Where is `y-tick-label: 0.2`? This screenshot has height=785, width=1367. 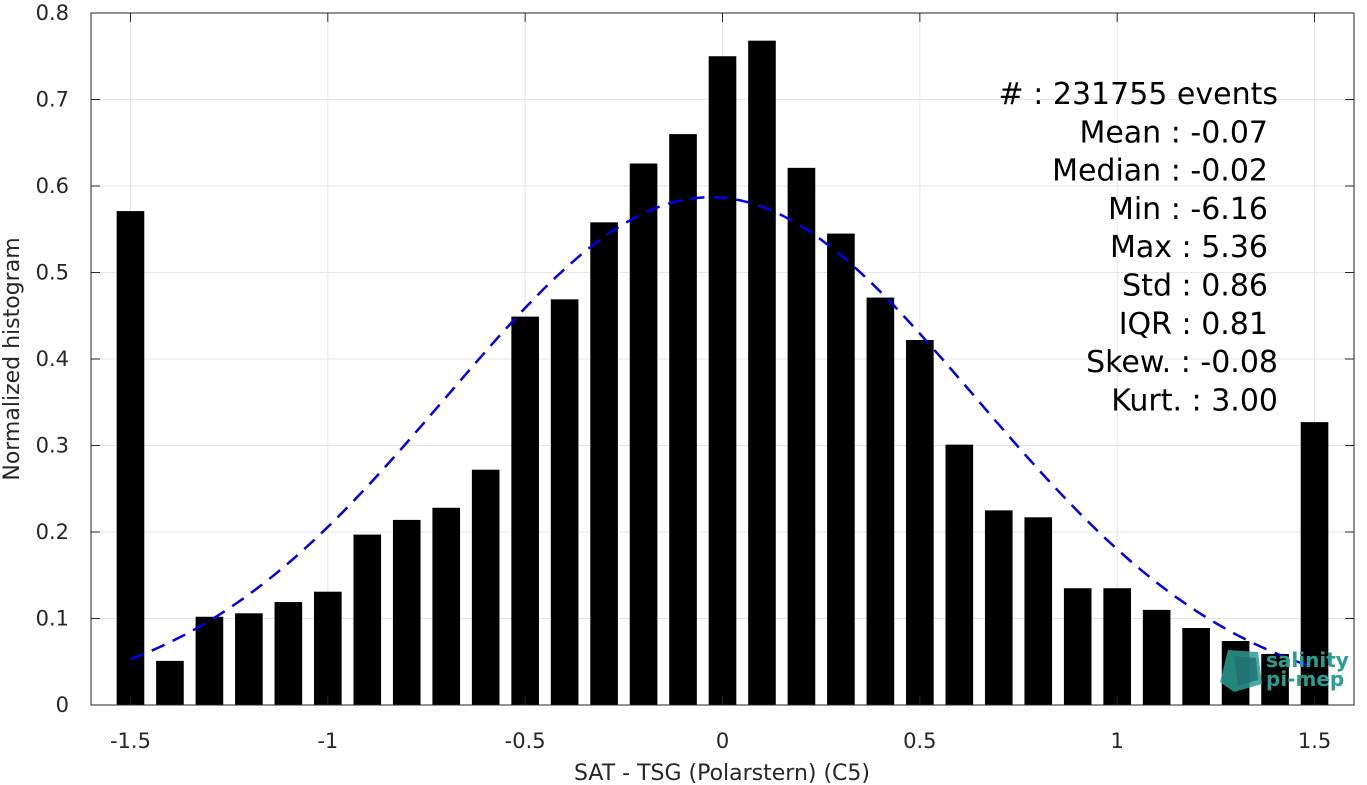 y-tick-label: 0.2 is located at coordinates (52, 532).